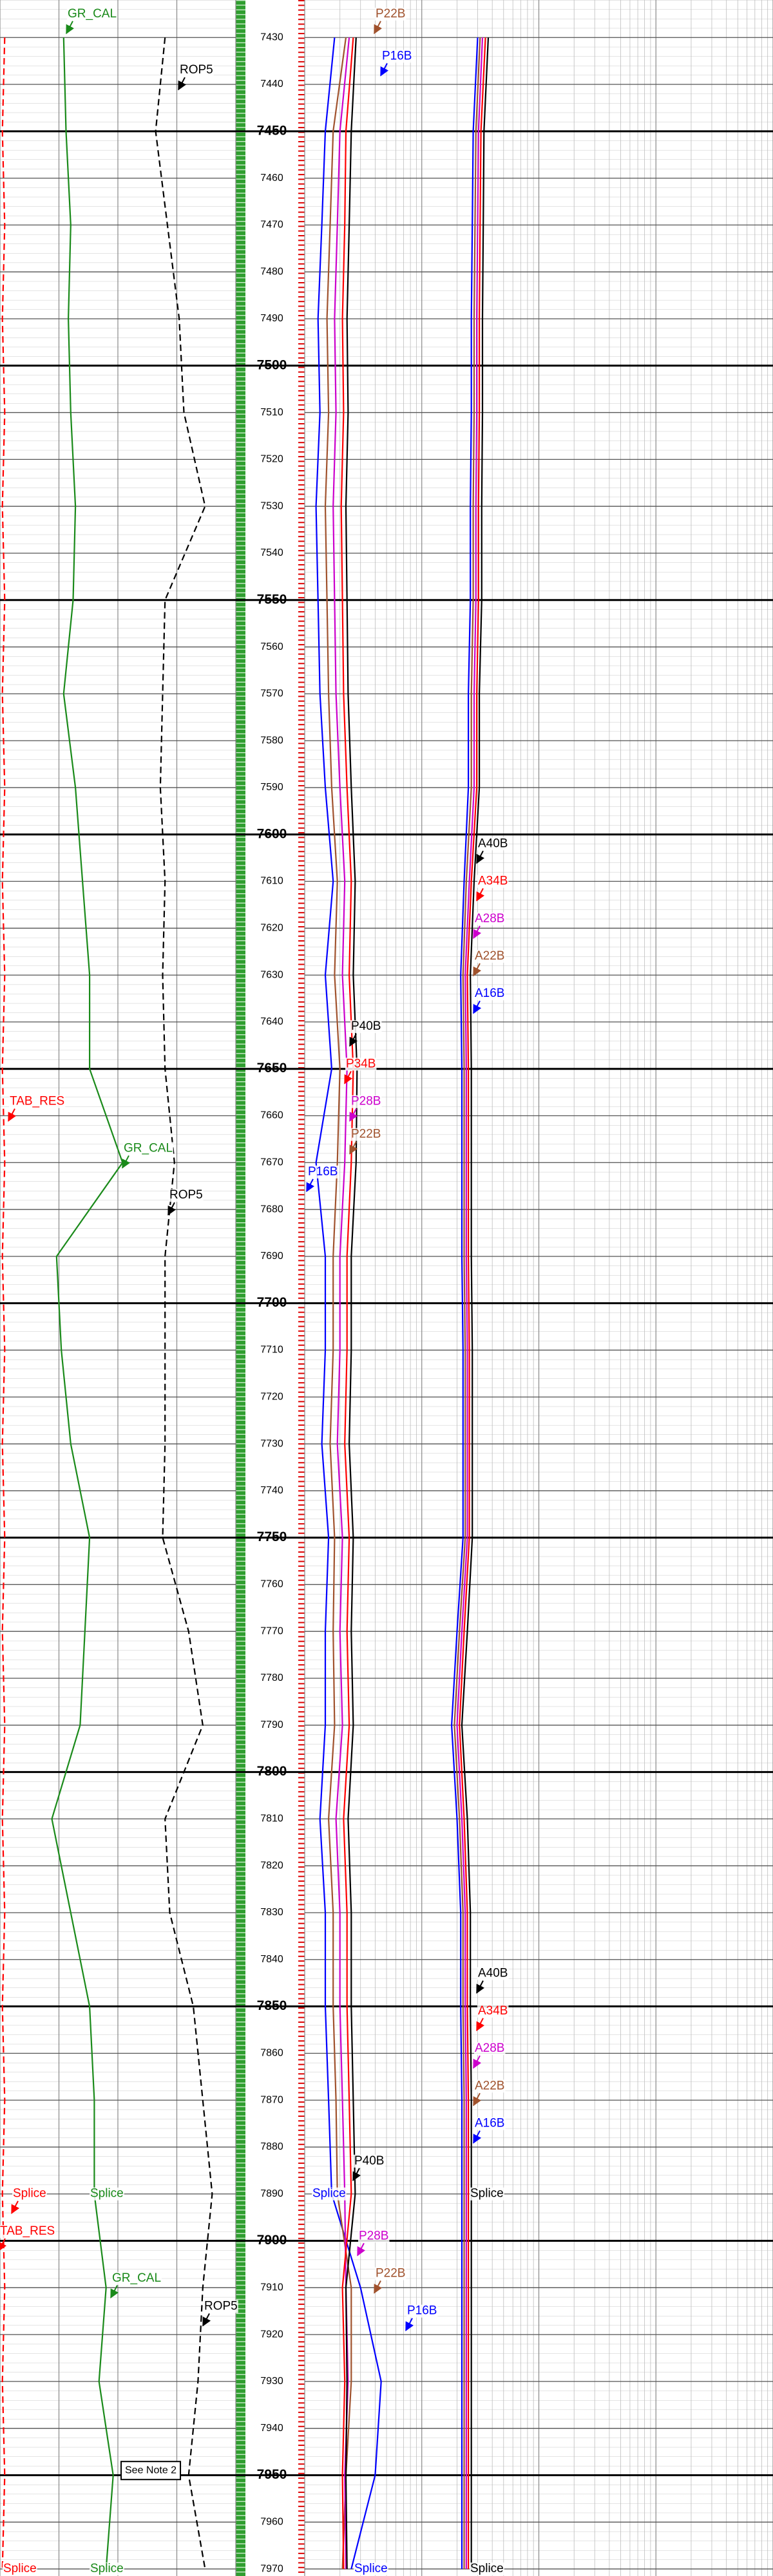 This screenshot has width=773, height=2576. I want to click on curve-label: A22B, so click(489, 2085).